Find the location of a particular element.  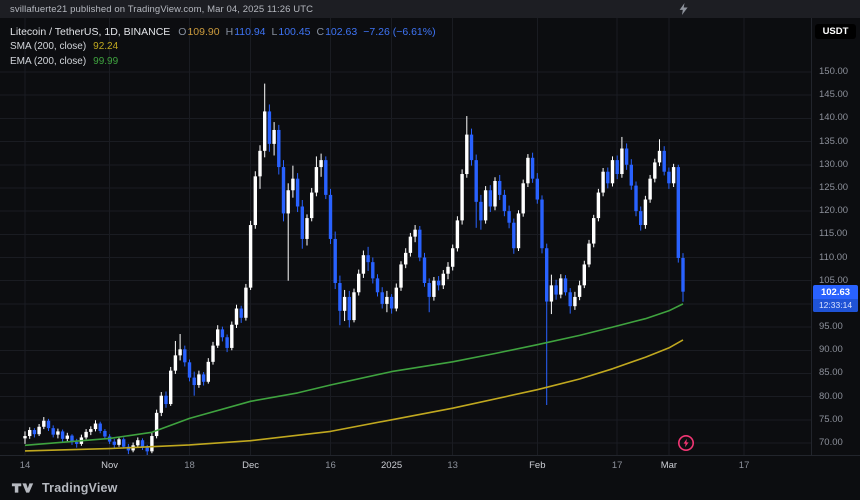

price-tick-label: 80.00 is located at coordinates (831, 396).